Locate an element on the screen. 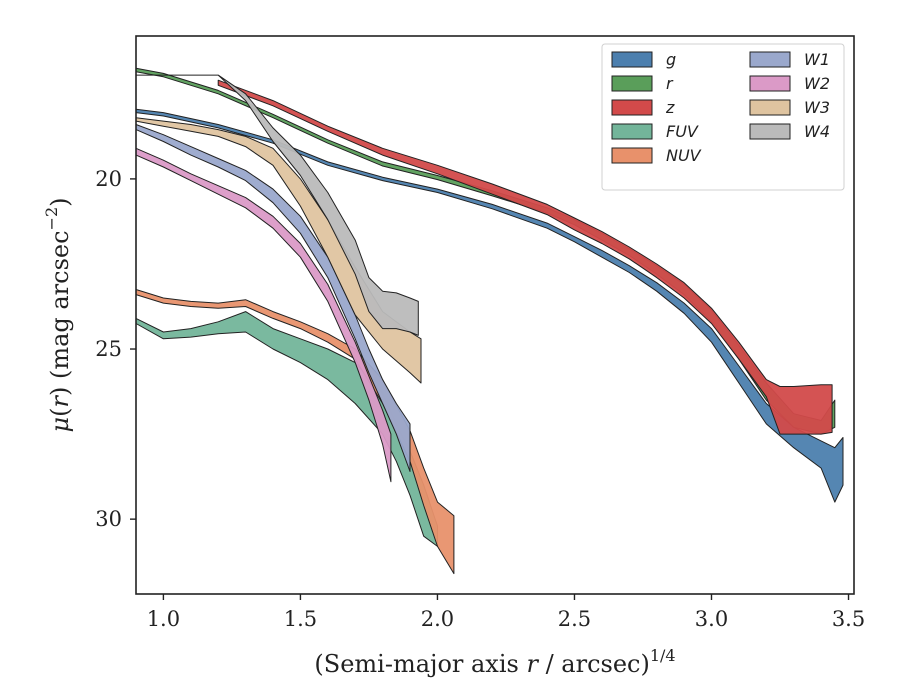 The height and width of the screenshot is (700, 900). legend-label: z is located at coordinates (670, 107).